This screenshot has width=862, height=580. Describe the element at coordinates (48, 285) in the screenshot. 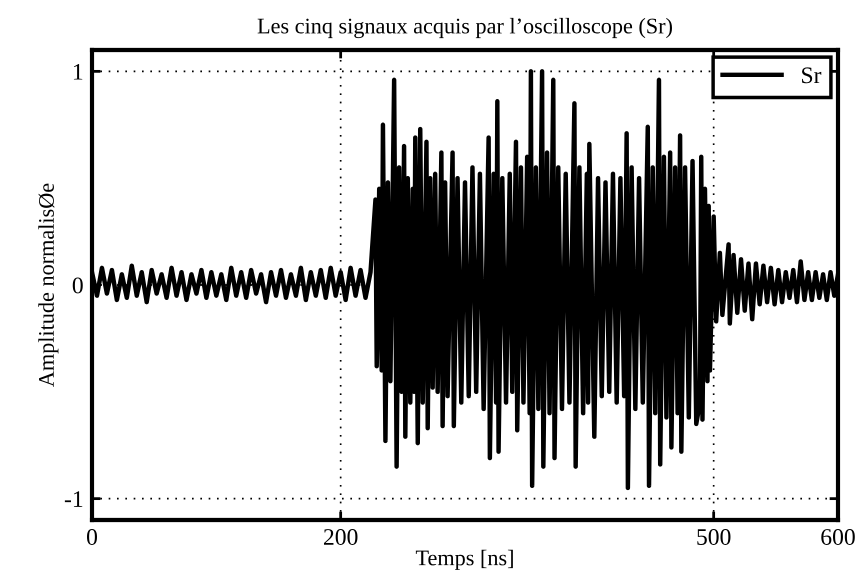

I see `y-axis-title: Amplitude normalisØe` at that location.